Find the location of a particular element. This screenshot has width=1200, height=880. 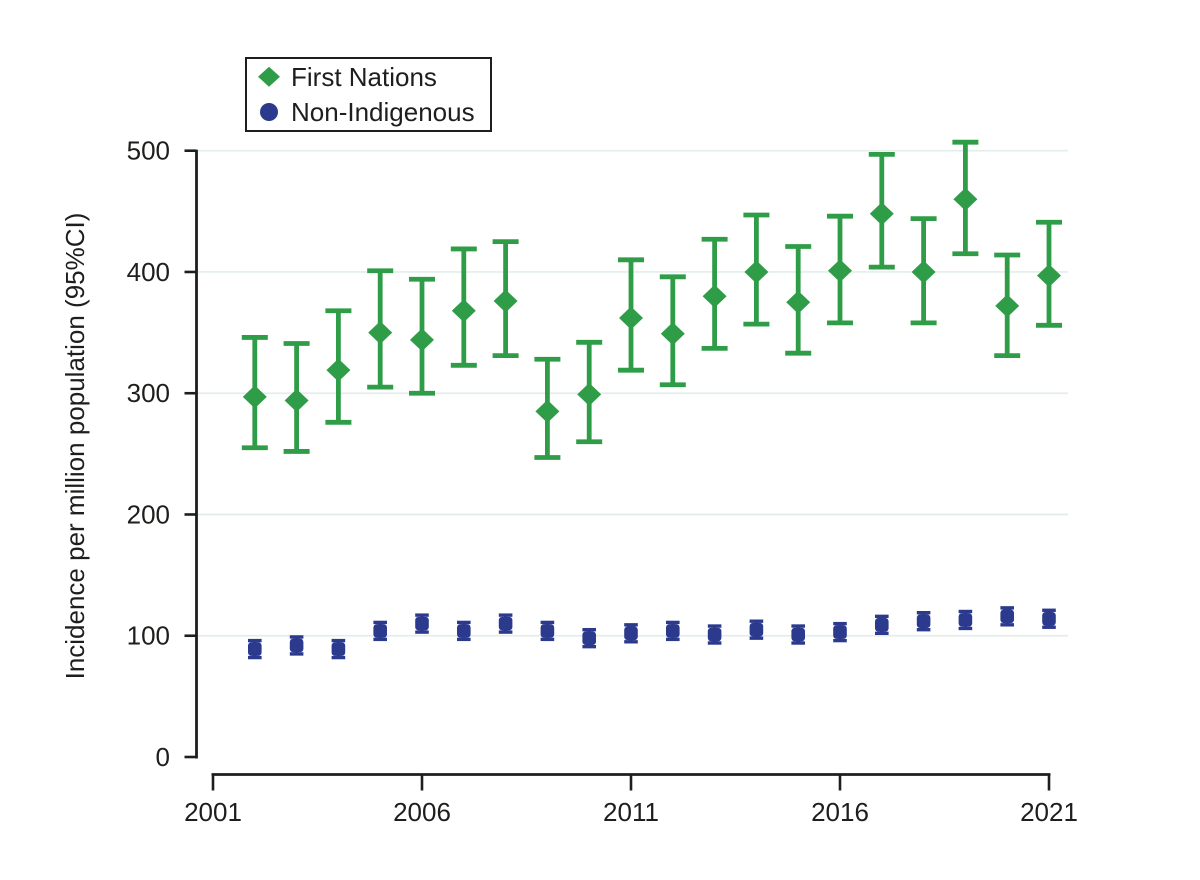

legend: First Nations Non-Indigenous is located at coordinates (368, 94).